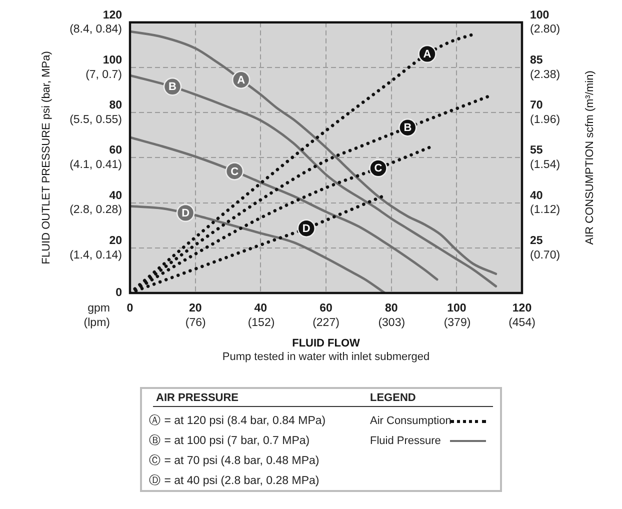 This screenshot has width=622, height=509. Describe the element at coordinates (522, 322) in the screenshot. I see `x2-tick-label: (454)` at that location.